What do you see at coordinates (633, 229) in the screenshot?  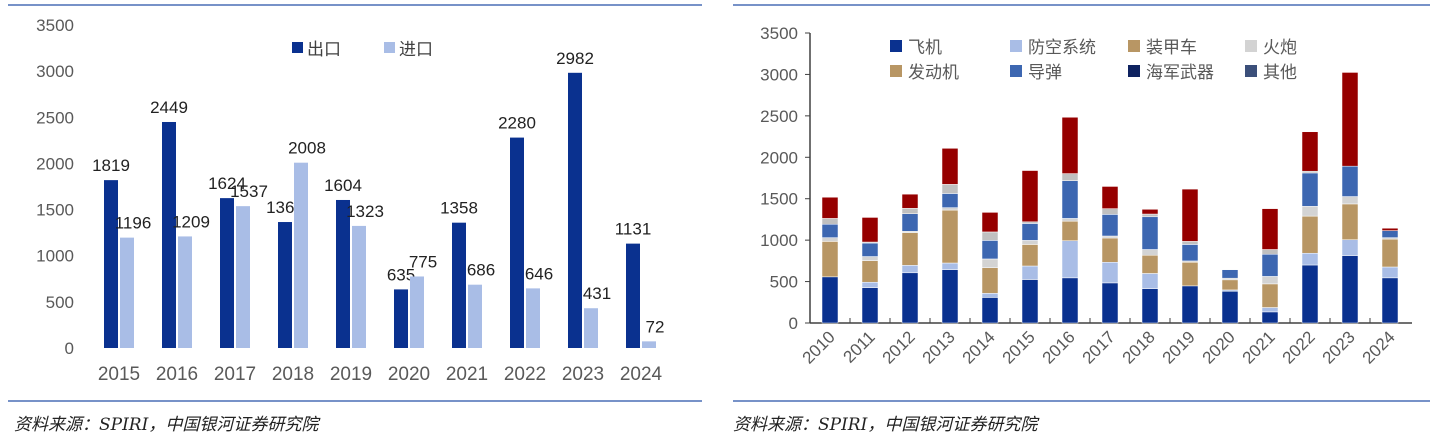 I see `data-label: 1131` at bounding box center [633, 229].